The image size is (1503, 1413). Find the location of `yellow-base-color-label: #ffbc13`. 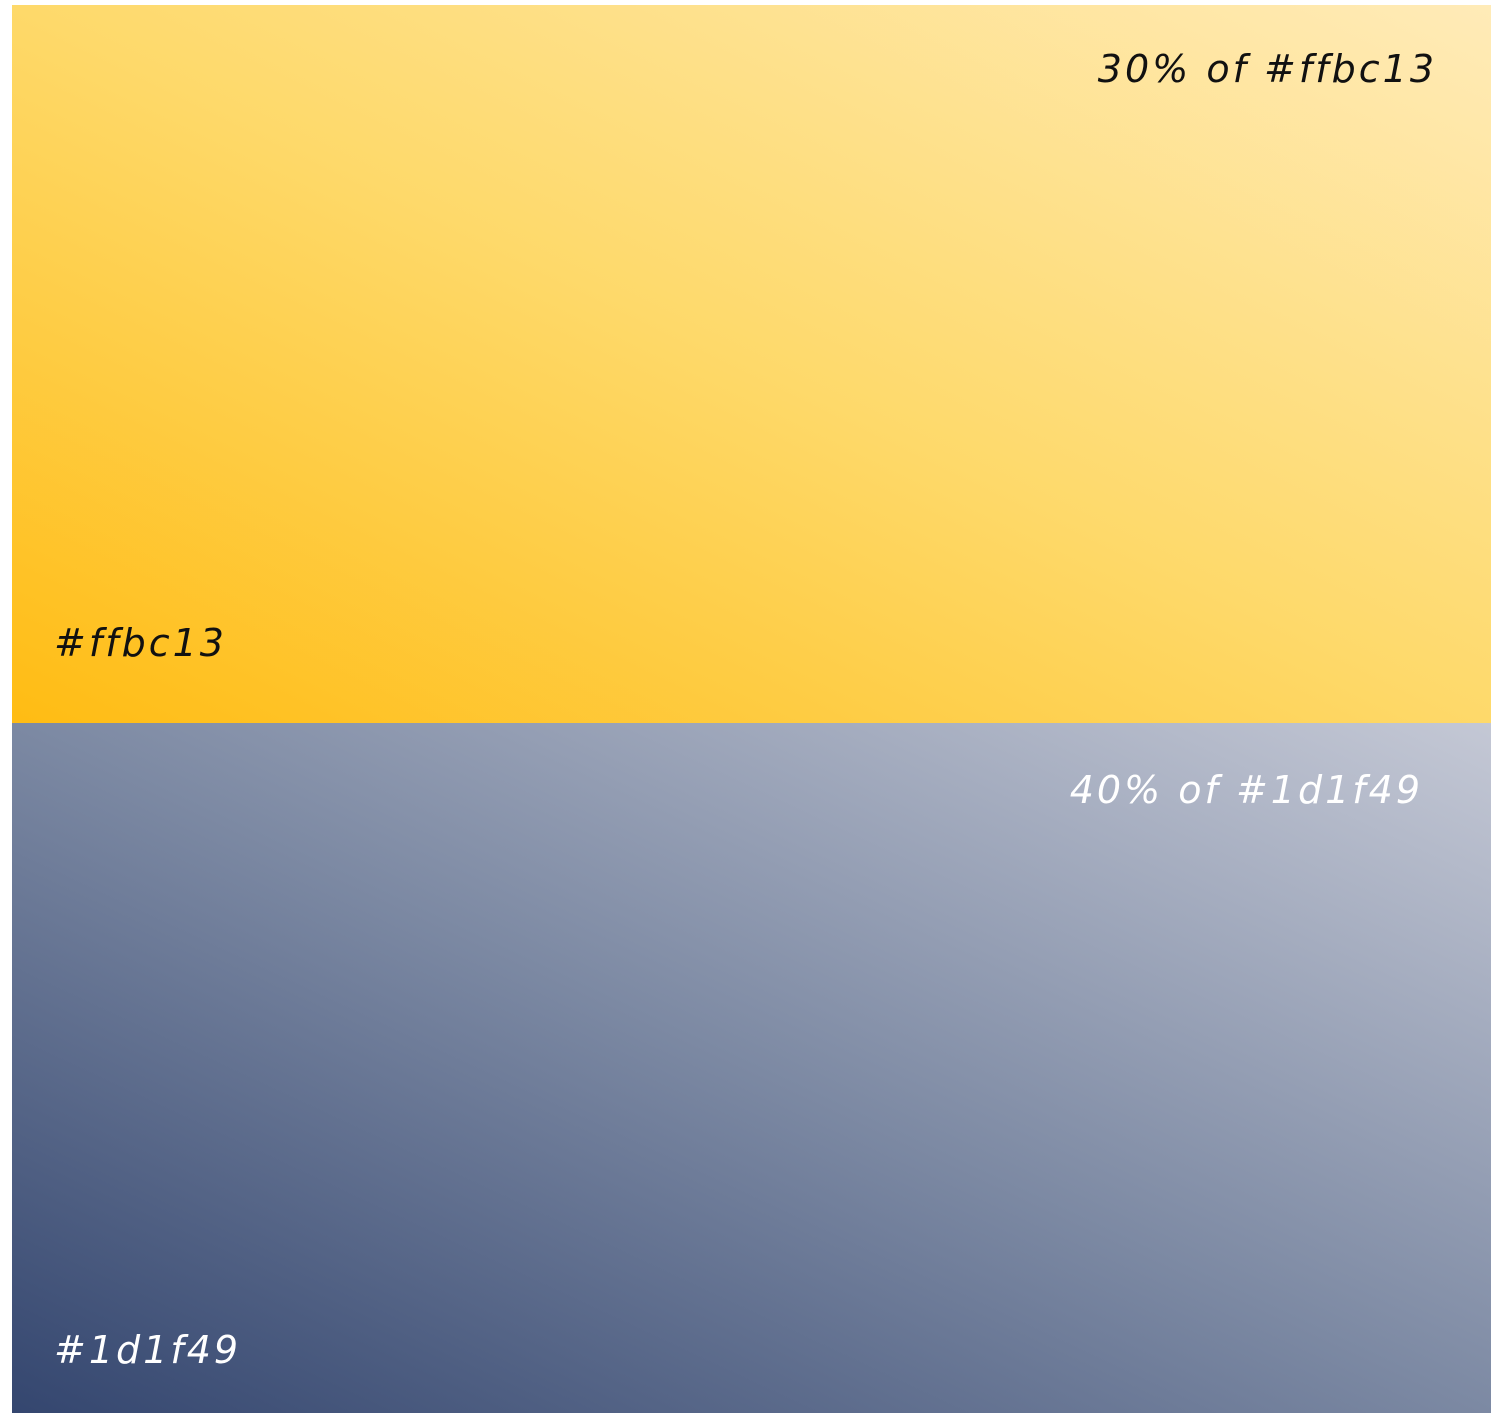

yellow-base-color-label: #ffbc13 is located at coordinates (140, 643).